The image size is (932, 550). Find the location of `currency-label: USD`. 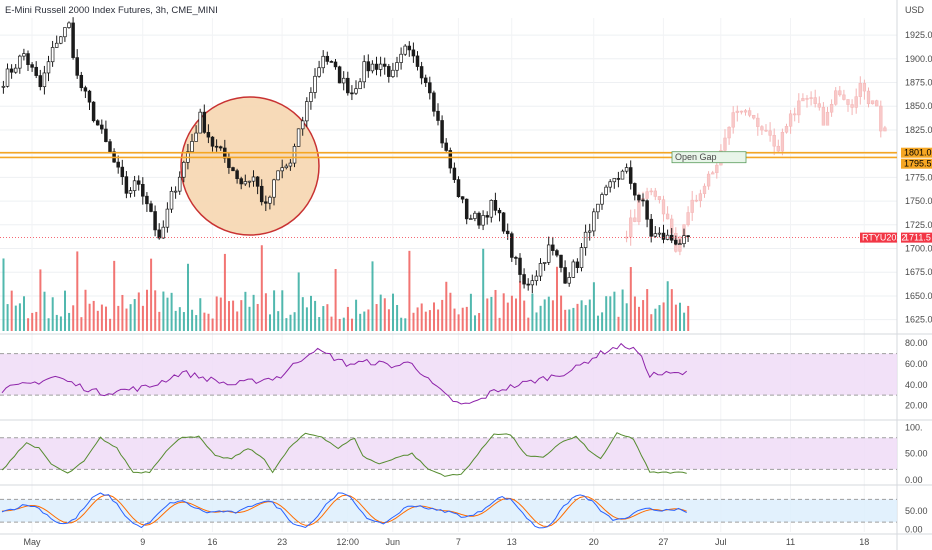

currency-label: USD is located at coordinates (915, 10).